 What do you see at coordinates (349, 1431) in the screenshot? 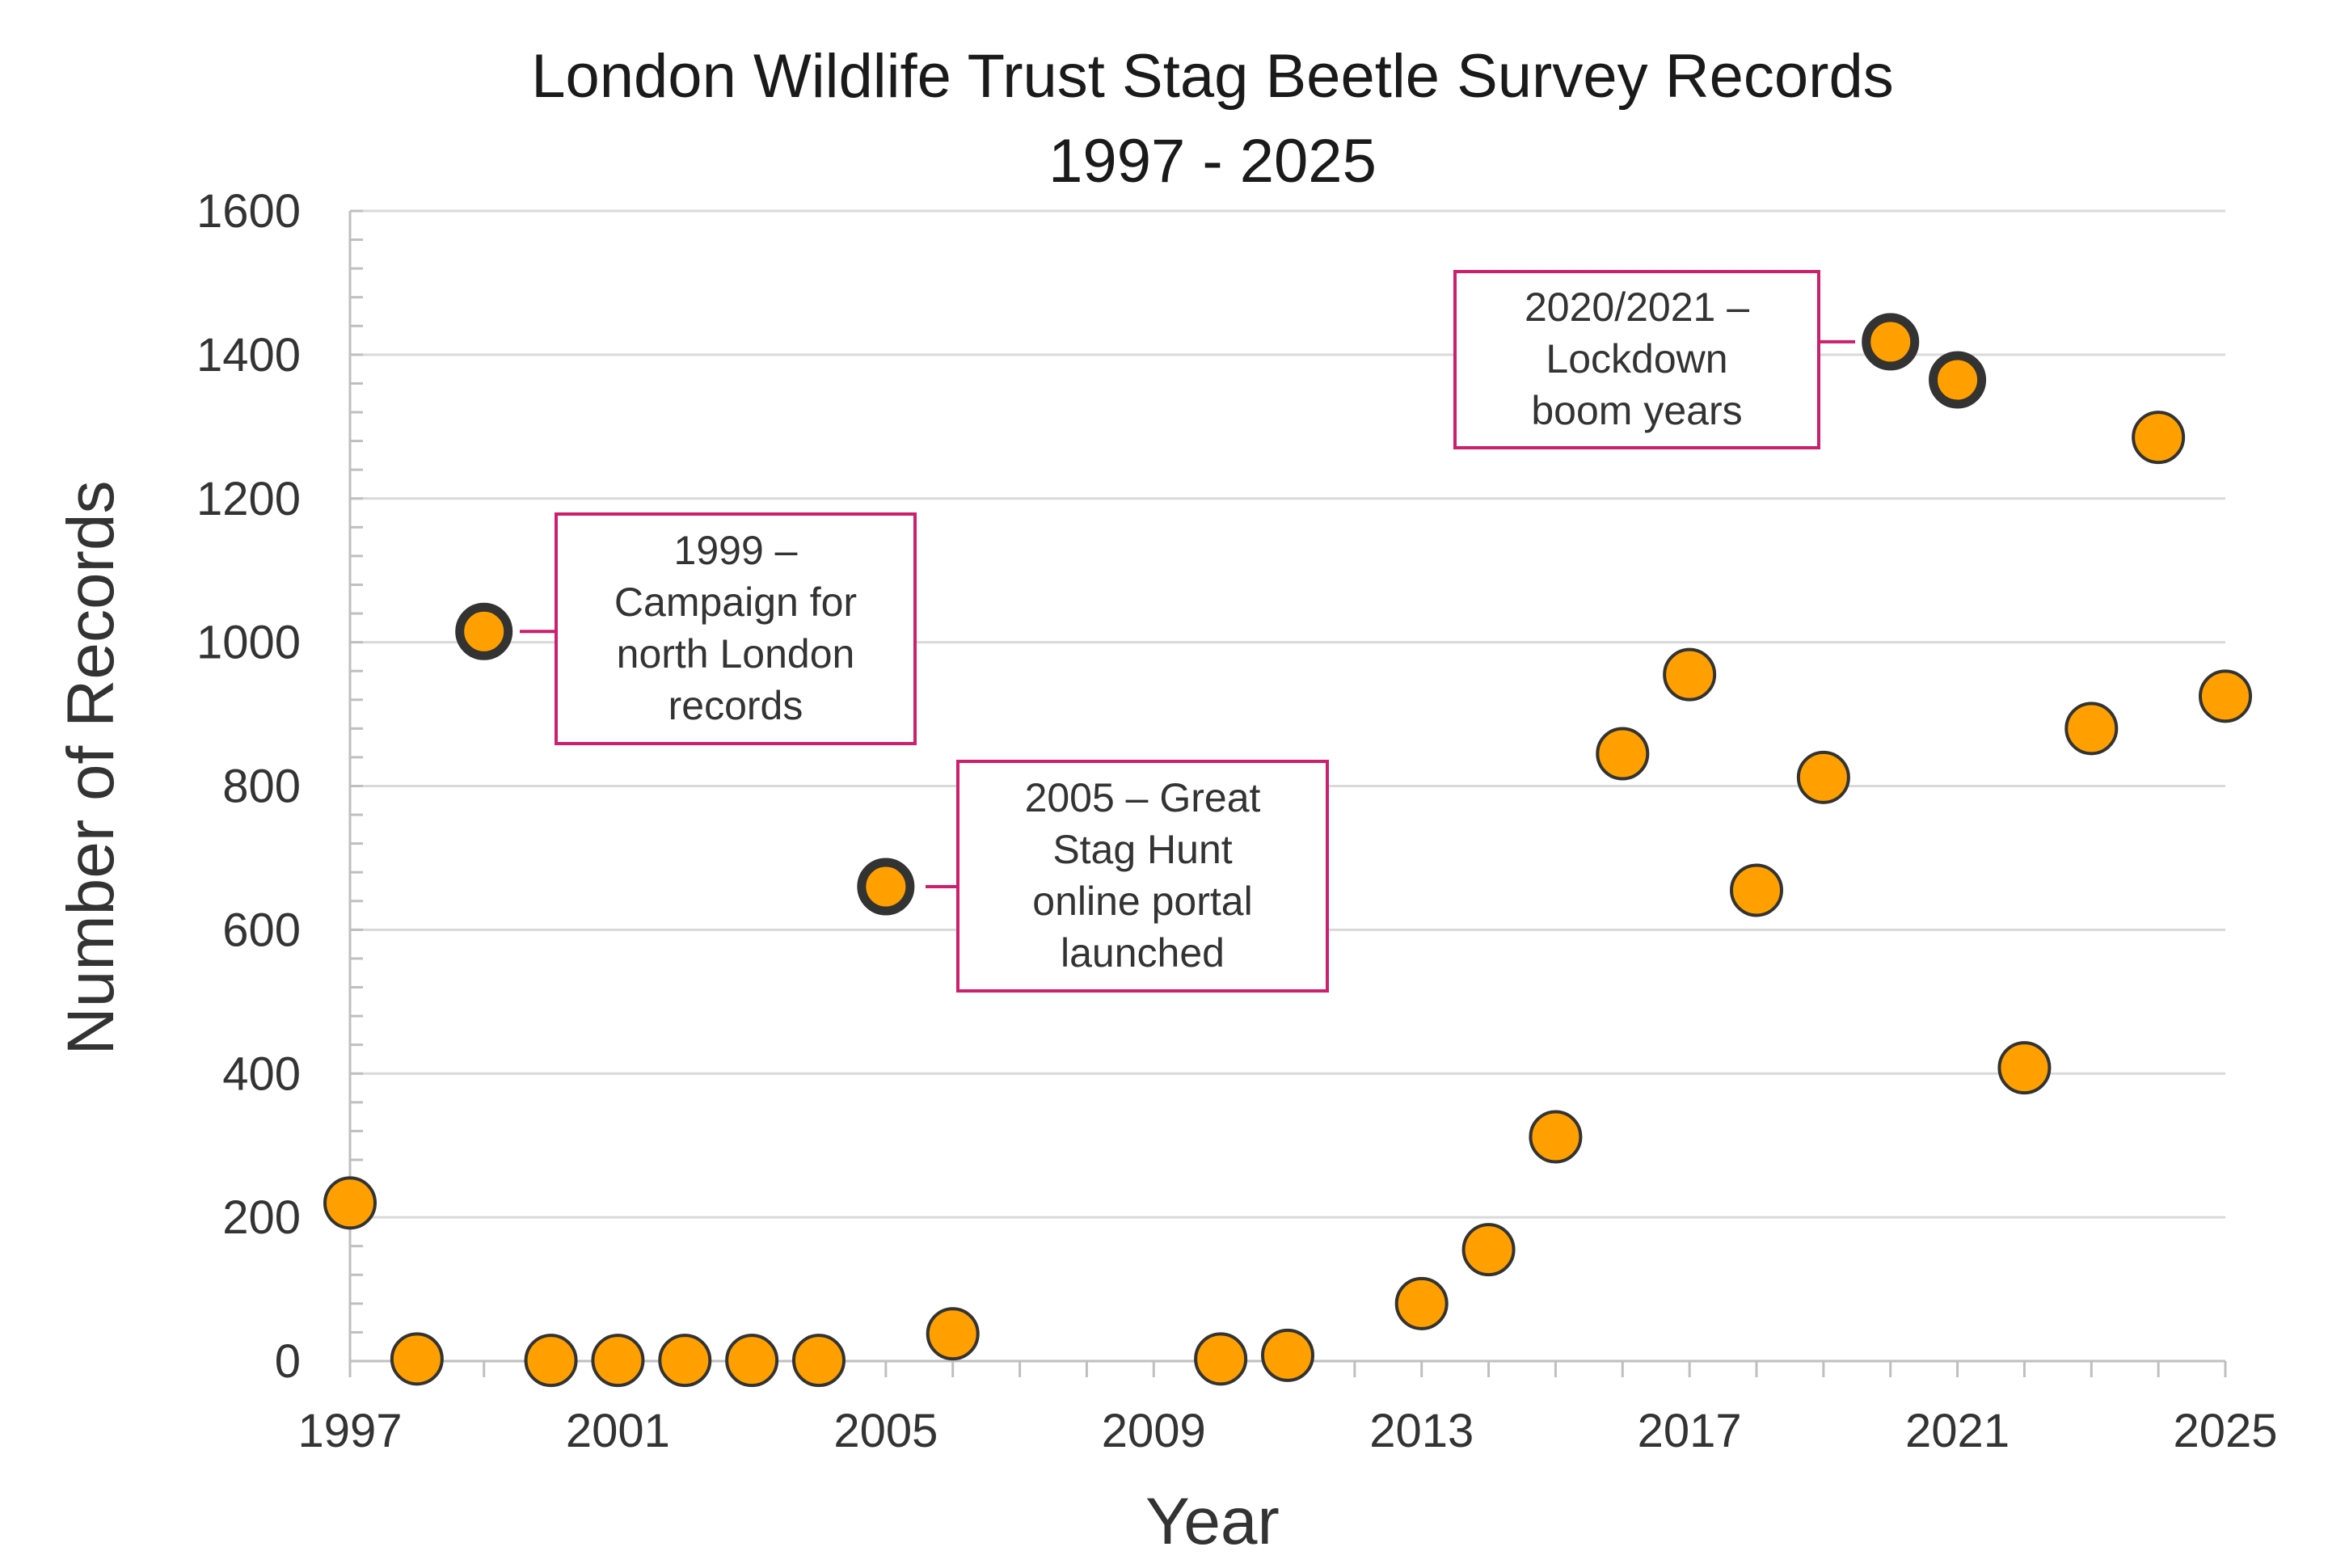
I see `x-tick-label: 1997` at bounding box center [349, 1431].